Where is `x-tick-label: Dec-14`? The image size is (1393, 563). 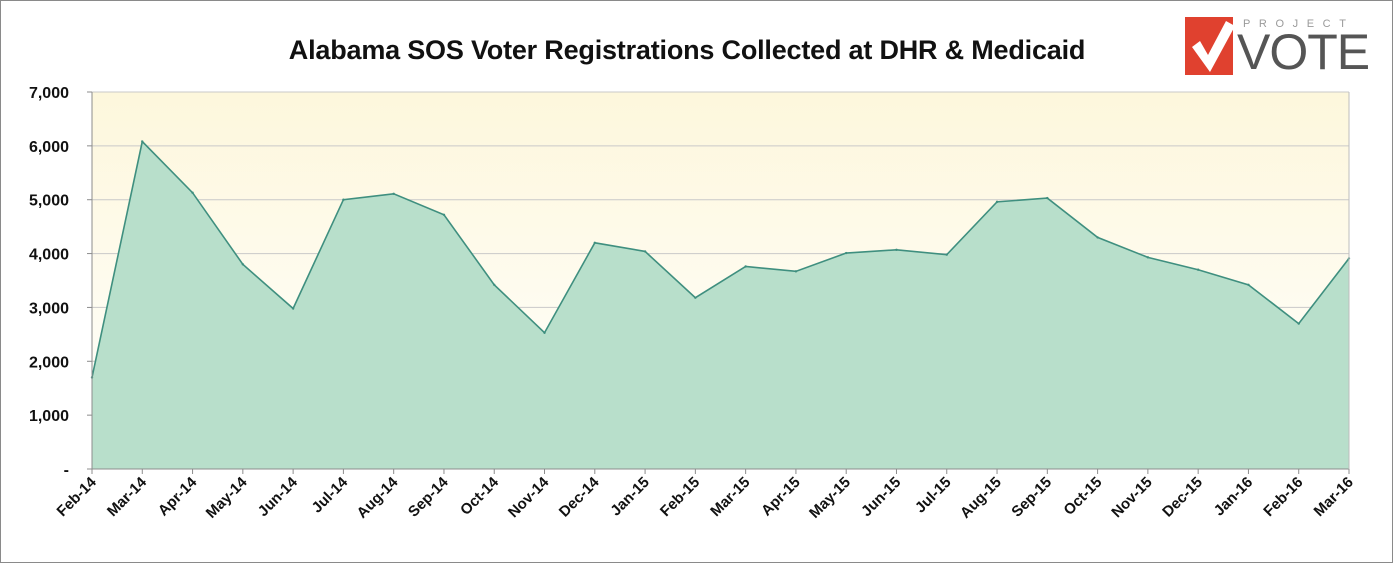 x-tick-label: Dec-14 is located at coordinates (579, 496).